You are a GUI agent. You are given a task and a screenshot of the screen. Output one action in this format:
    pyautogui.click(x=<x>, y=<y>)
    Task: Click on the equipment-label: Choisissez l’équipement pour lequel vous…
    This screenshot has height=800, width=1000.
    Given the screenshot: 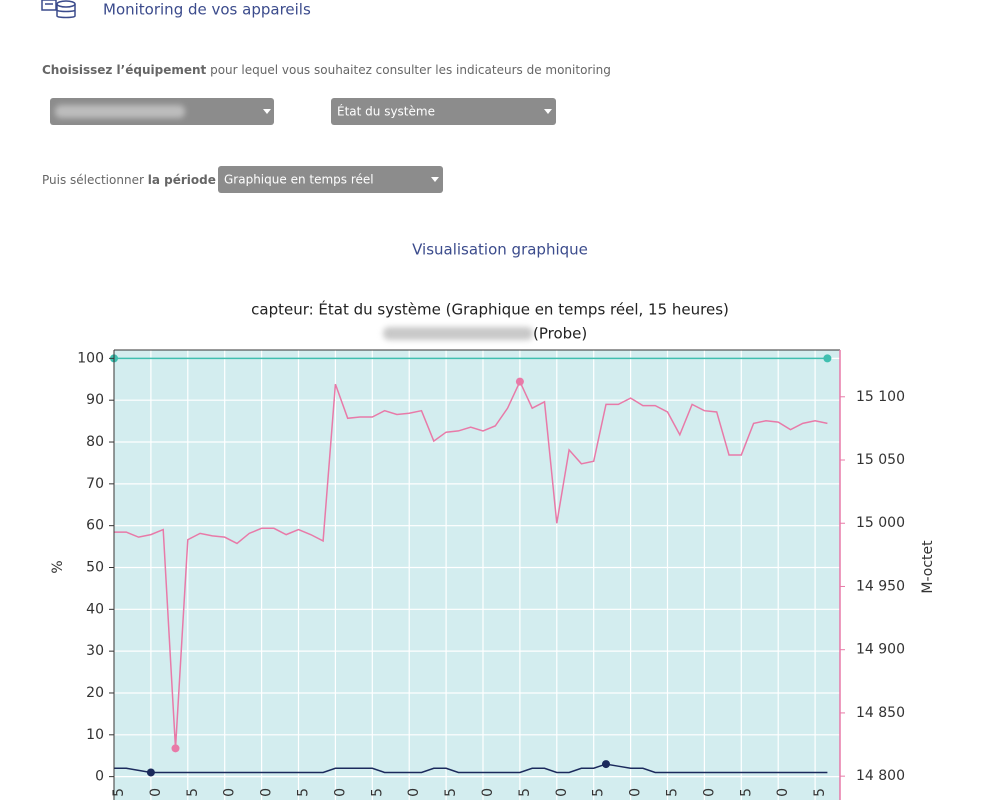 What is the action you would take?
    pyautogui.click(x=326, y=70)
    